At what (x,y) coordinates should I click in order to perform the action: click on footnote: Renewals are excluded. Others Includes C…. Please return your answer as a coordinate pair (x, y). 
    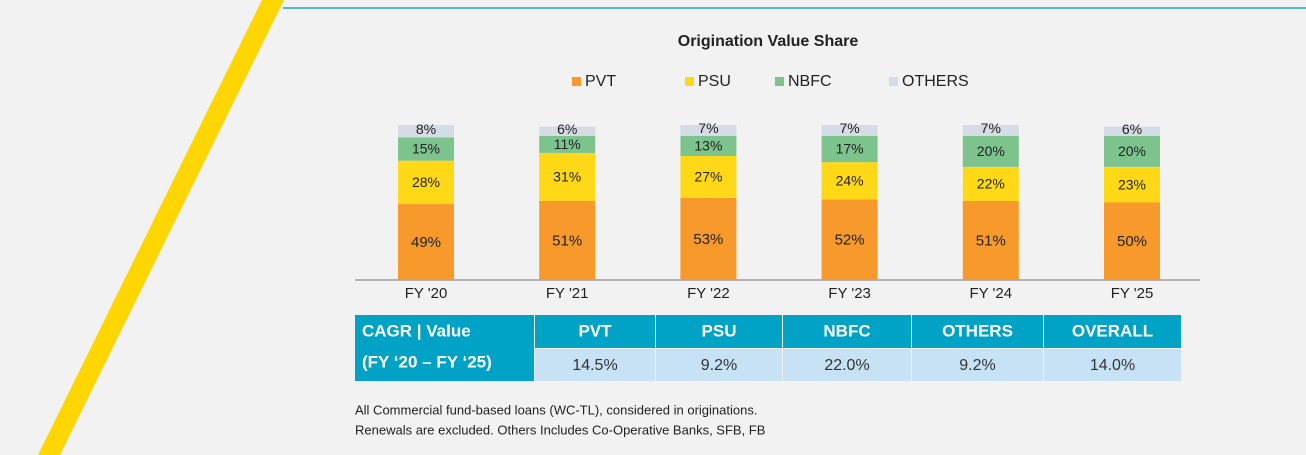
    Looking at the image, I should click on (560, 429).